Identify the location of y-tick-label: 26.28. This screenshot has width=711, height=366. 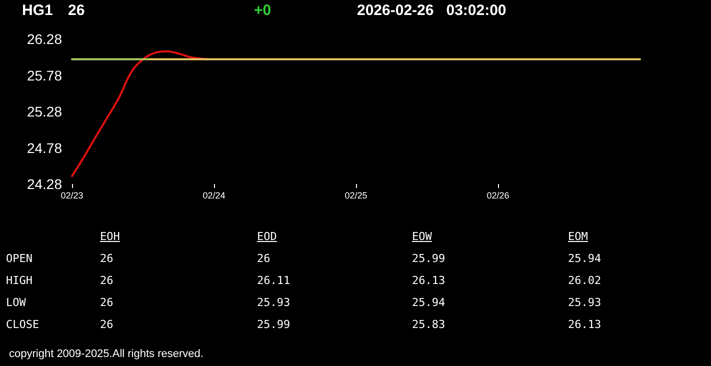
(44, 39).